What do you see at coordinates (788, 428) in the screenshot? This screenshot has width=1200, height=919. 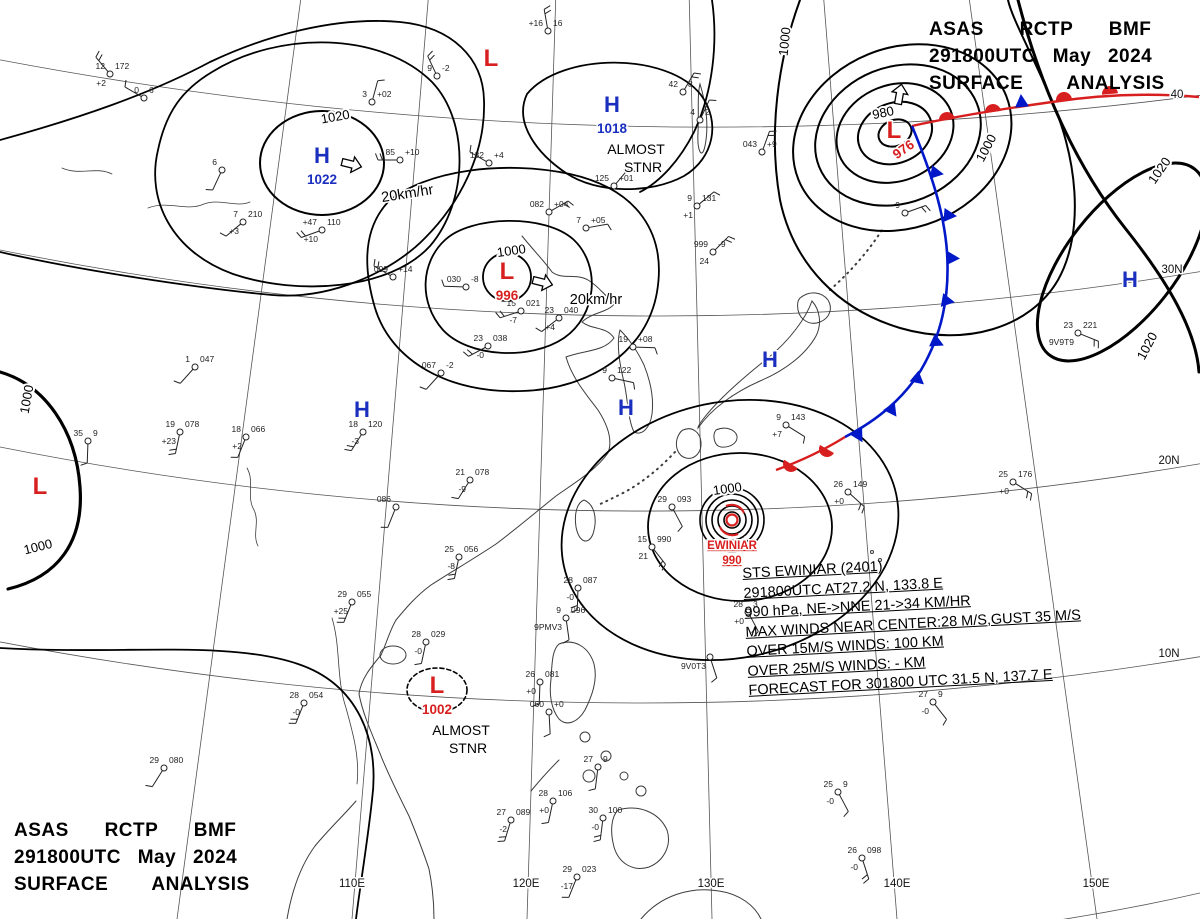 I see `station-plot: 9 143 +7` at bounding box center [788, 428].